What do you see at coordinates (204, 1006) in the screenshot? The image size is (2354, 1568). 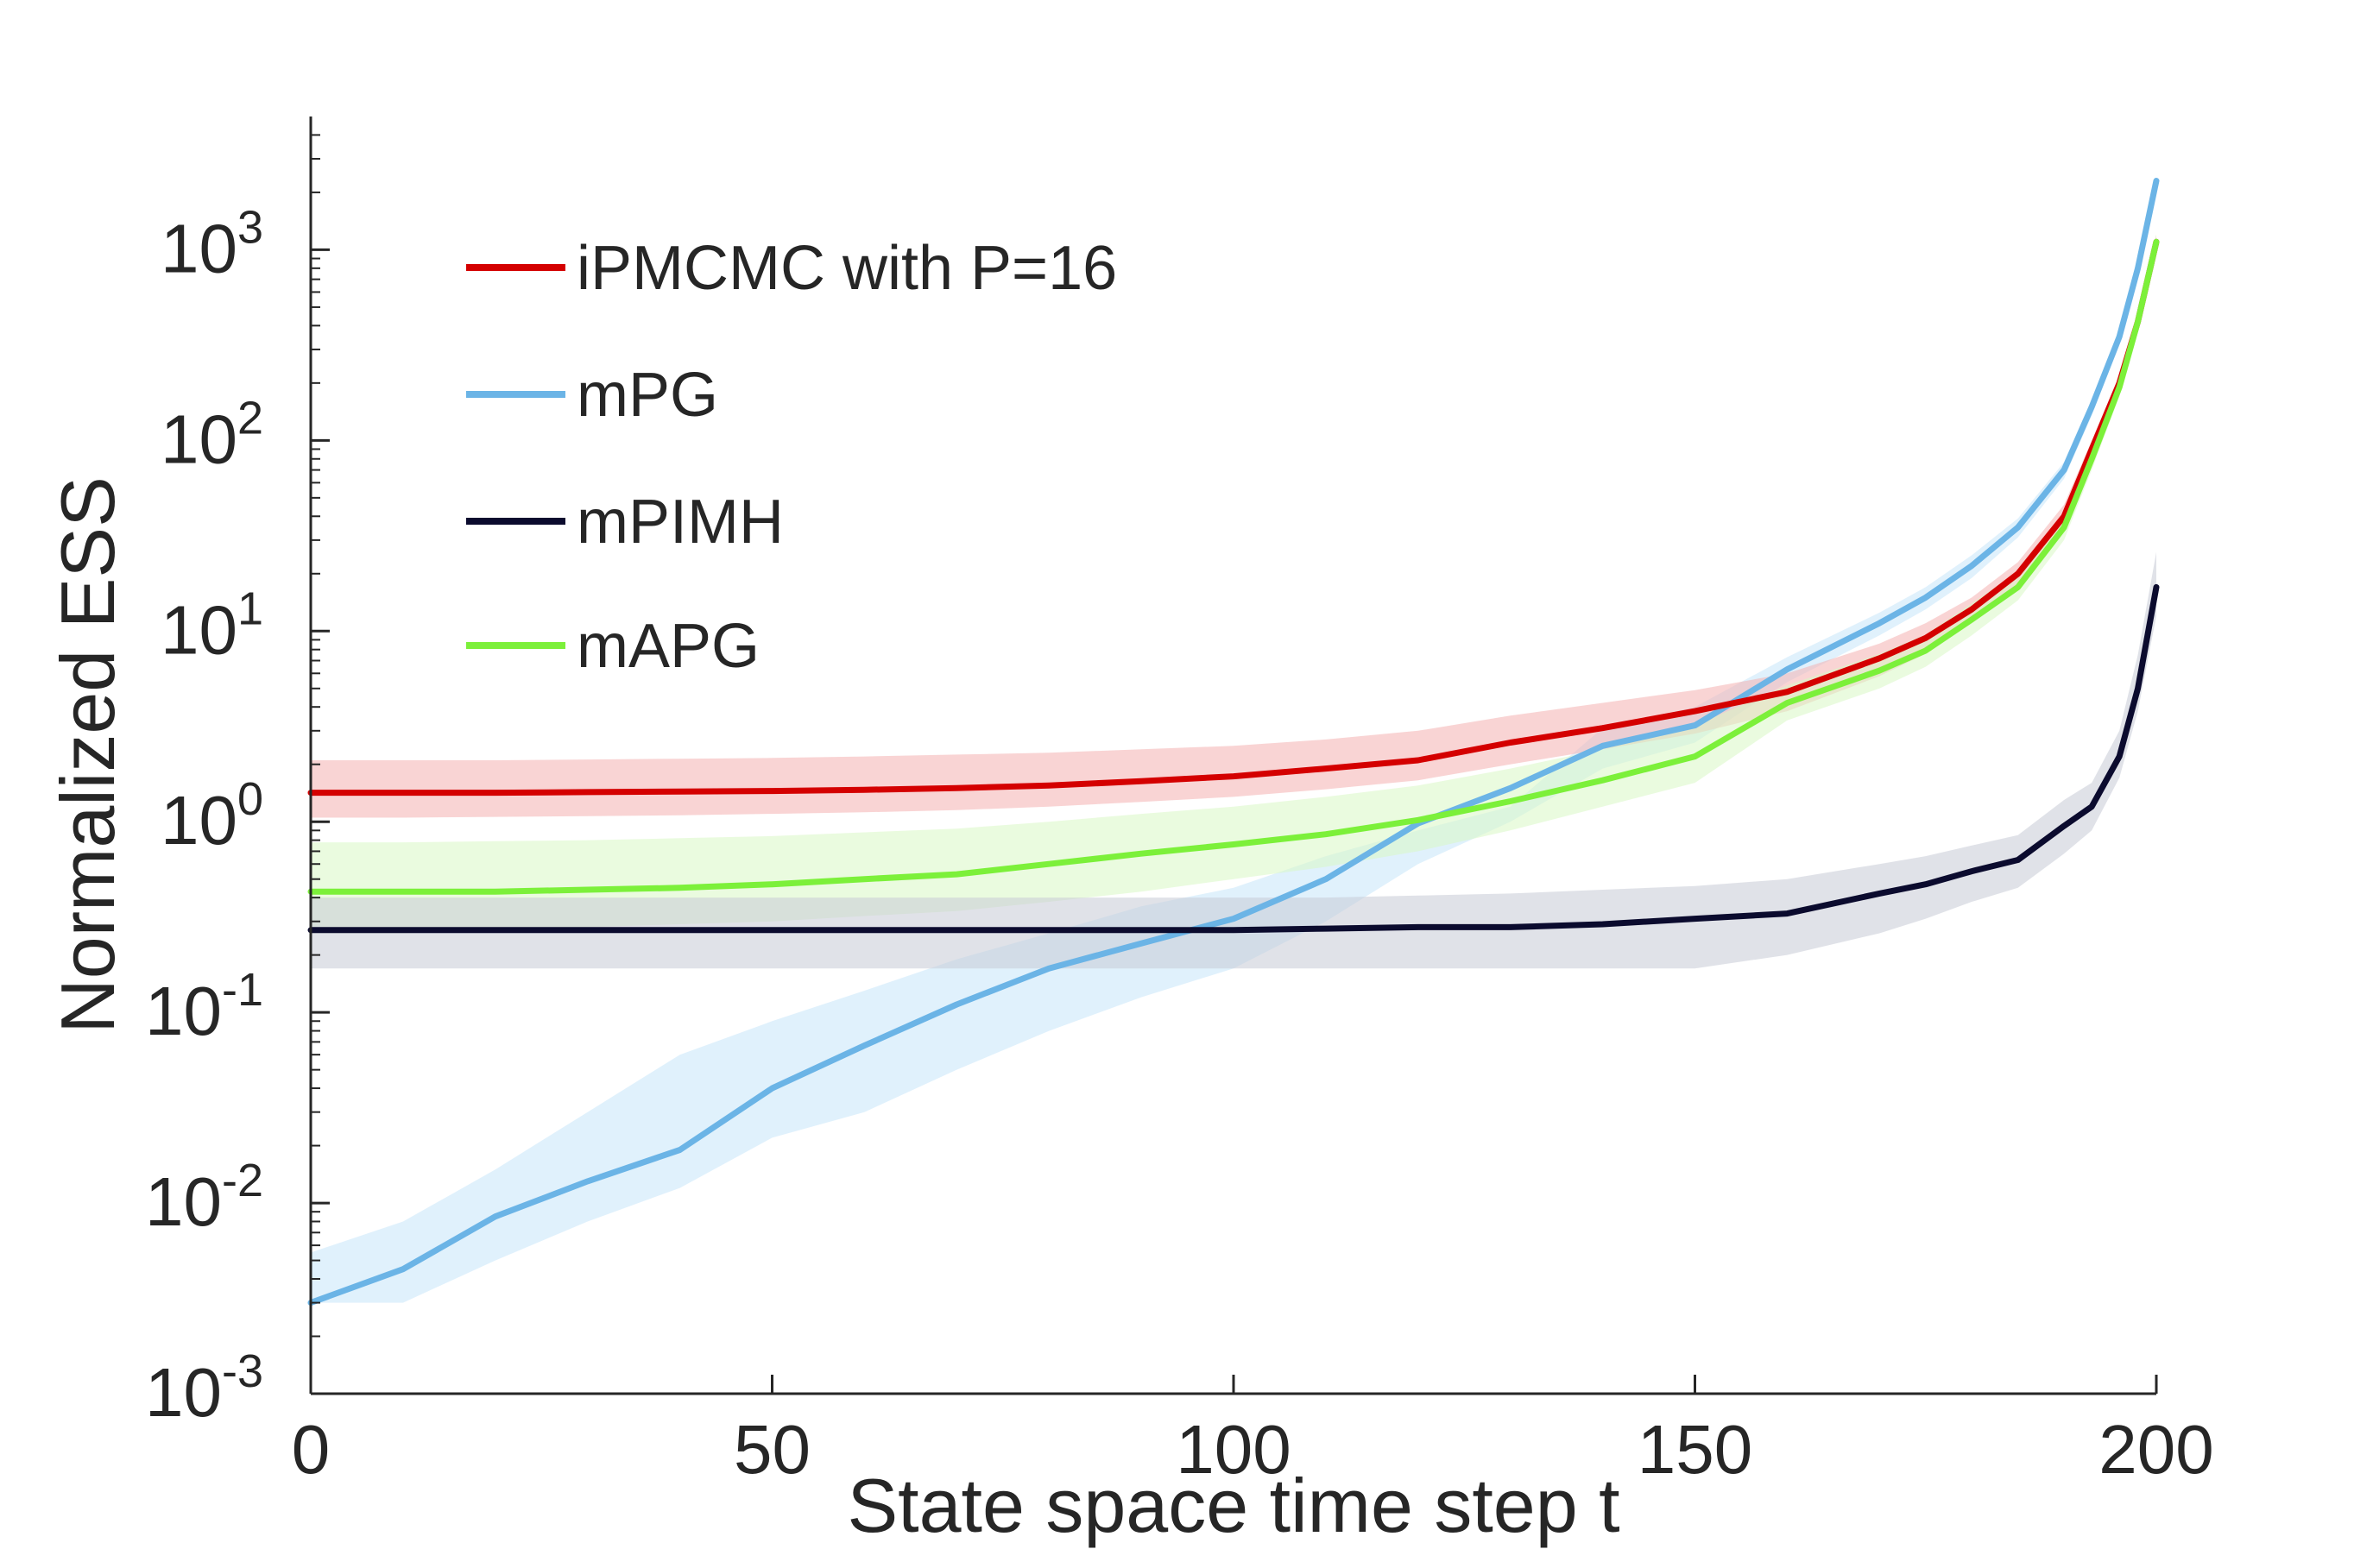 I see `y-tick-label: 10⁻¹` at bounding box center [204, 1006].